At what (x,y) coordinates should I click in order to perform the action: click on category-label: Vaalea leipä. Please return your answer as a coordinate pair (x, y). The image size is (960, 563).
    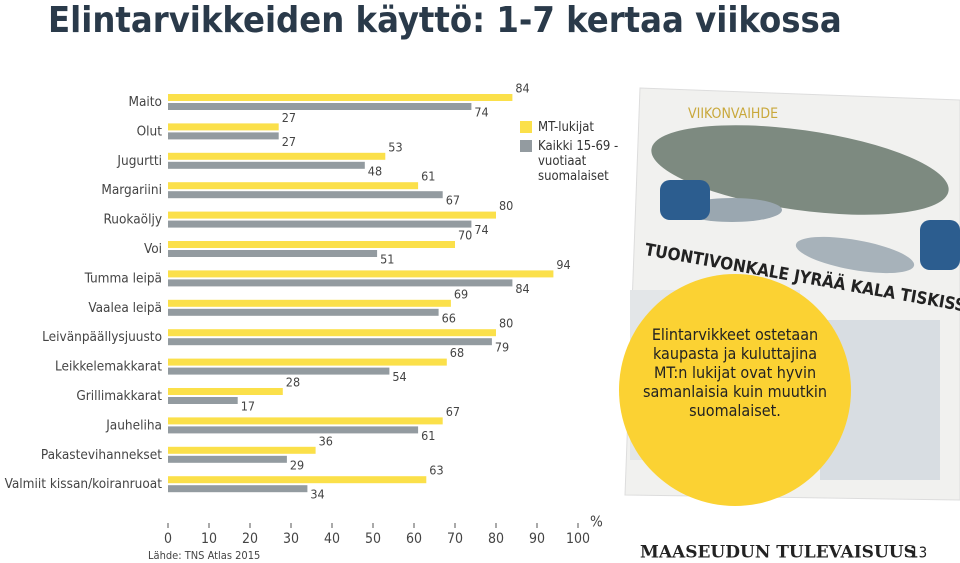
    Looking at the image, I should click on (125, 308).